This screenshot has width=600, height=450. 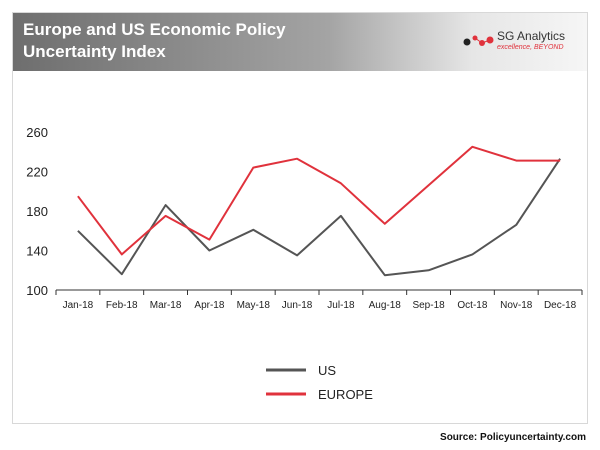 I want to click on source-note: Source: Policyuncertainty.com, so click(x=513, y=437).